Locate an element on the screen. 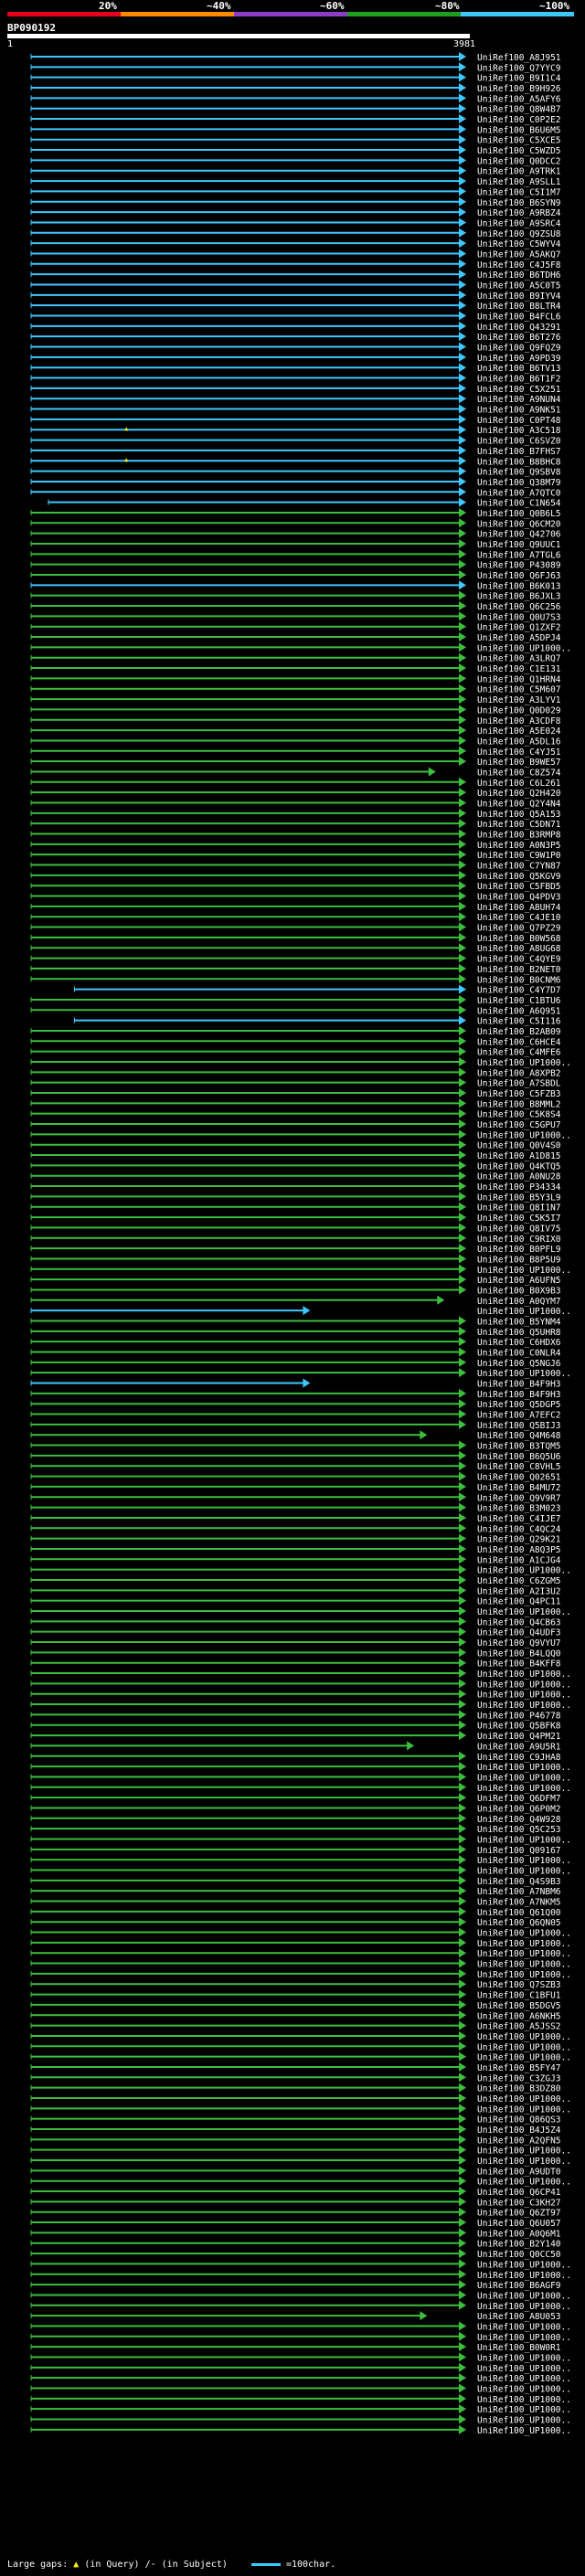 This screenshot has width=585, height=2576. hit-label: UniRef100_Q2H420 is located at coordinates (519, 794).